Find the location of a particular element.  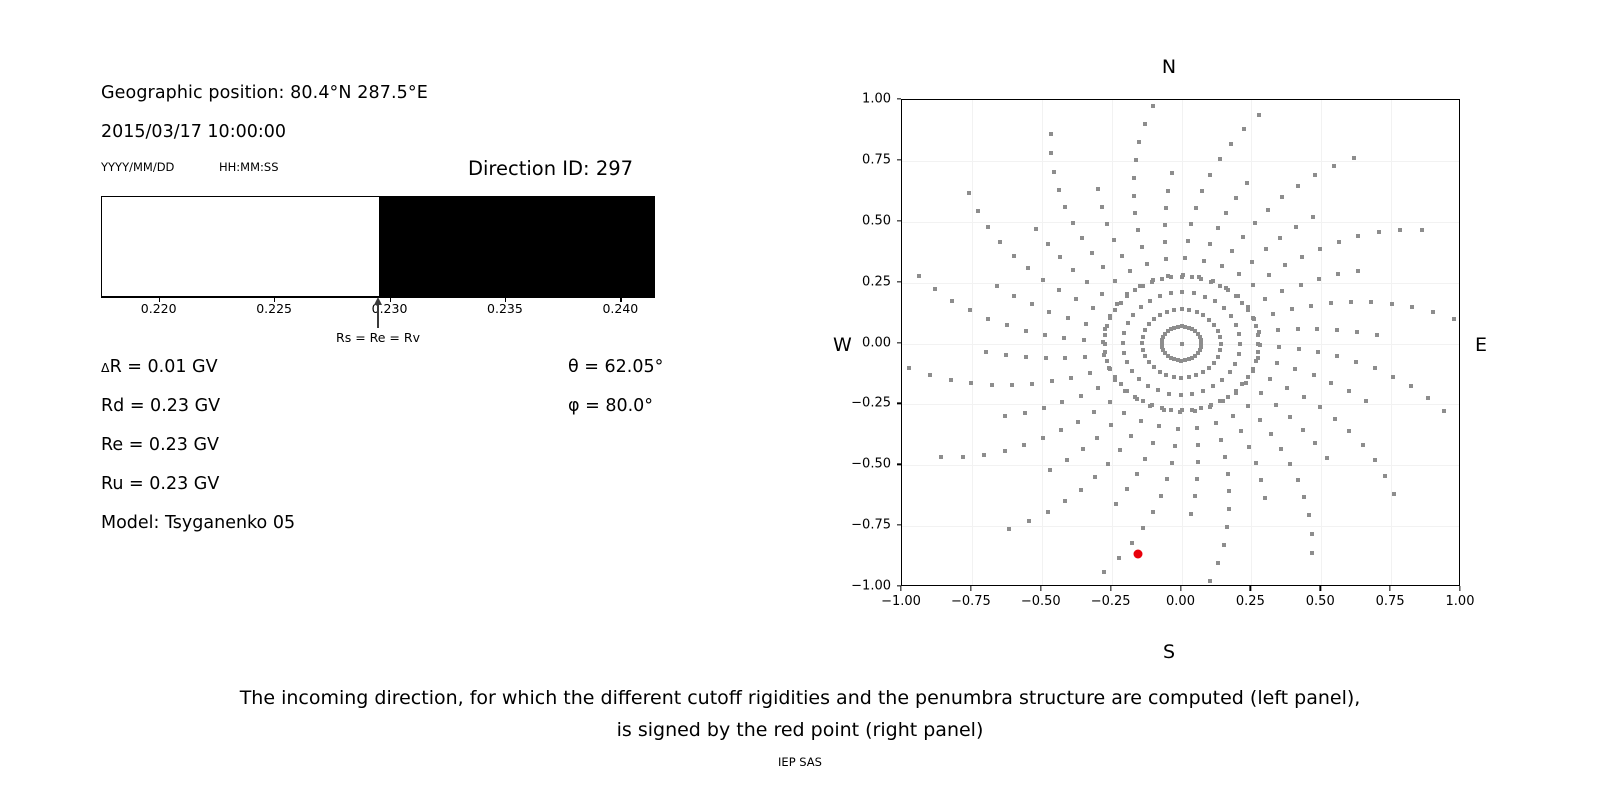

delta-symbol: Δ is located at coordinates (105, 367).